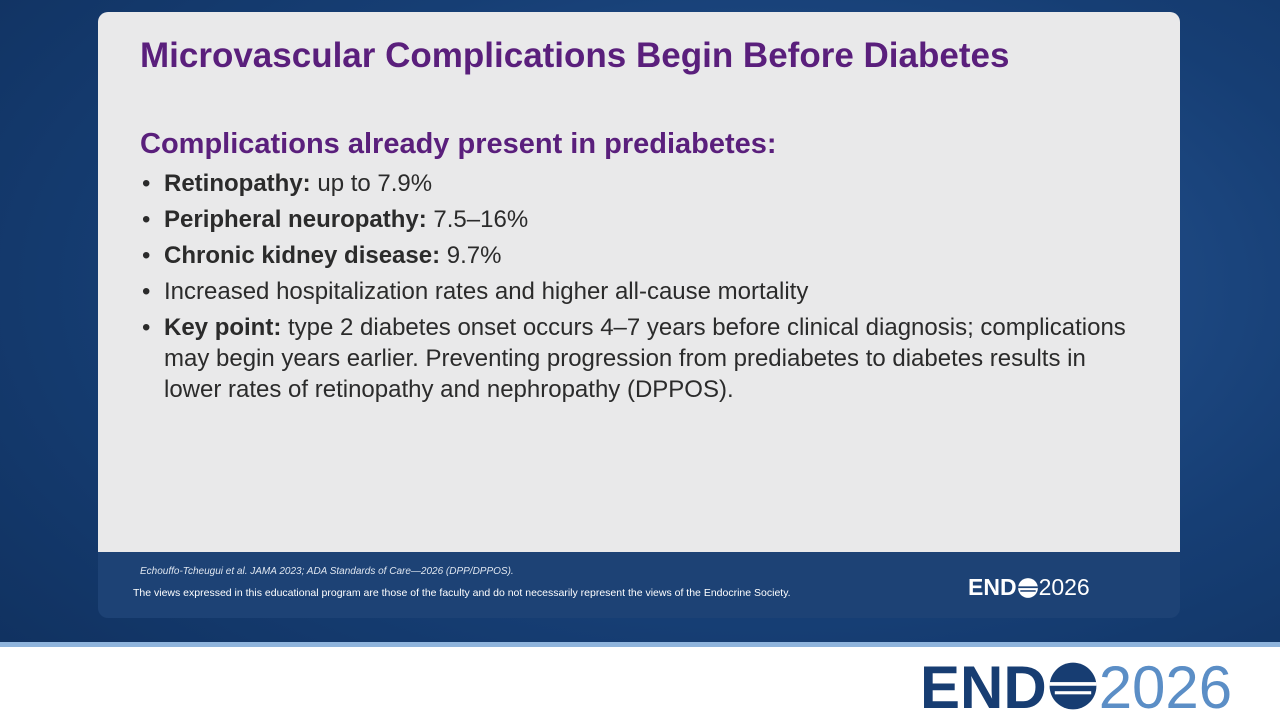 The image size is (1280, 725). I want to click on footer-logo: END 2026, so click(1029, 587).